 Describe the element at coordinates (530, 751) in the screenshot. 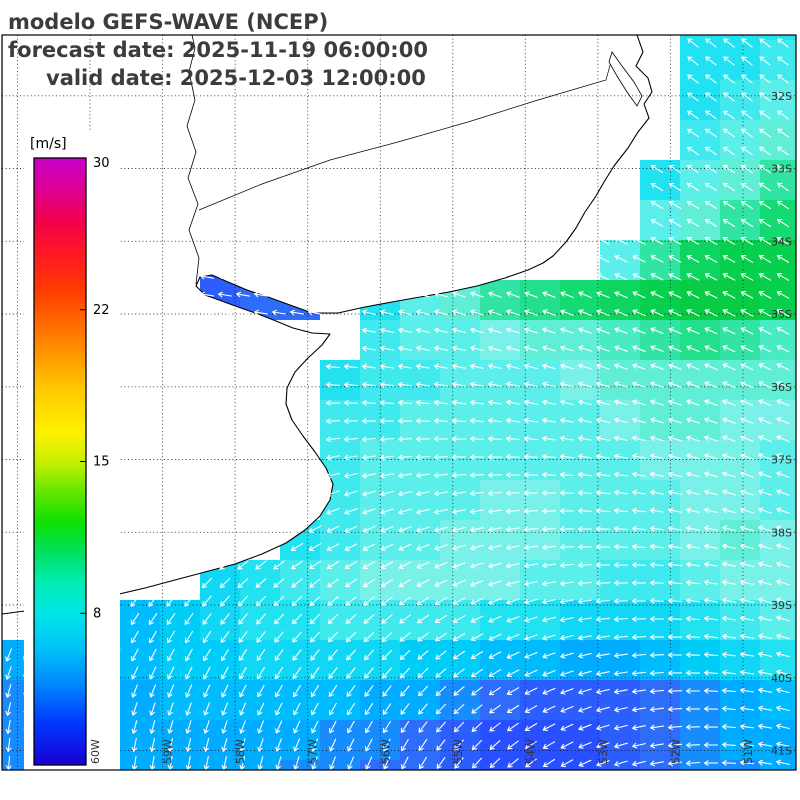

I see `lon-label: 54W` at that location.